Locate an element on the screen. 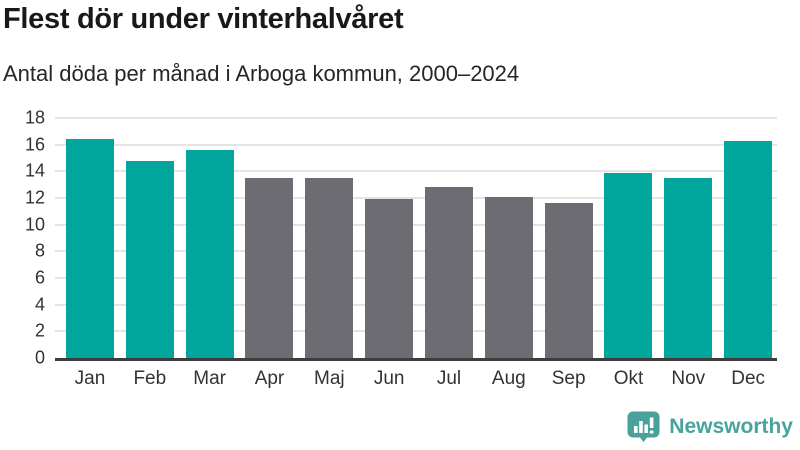 Image resolution: width=800 pixels, height=450 pixels. x-tick-label-feb: Feb is located at coordinates (150, 378).